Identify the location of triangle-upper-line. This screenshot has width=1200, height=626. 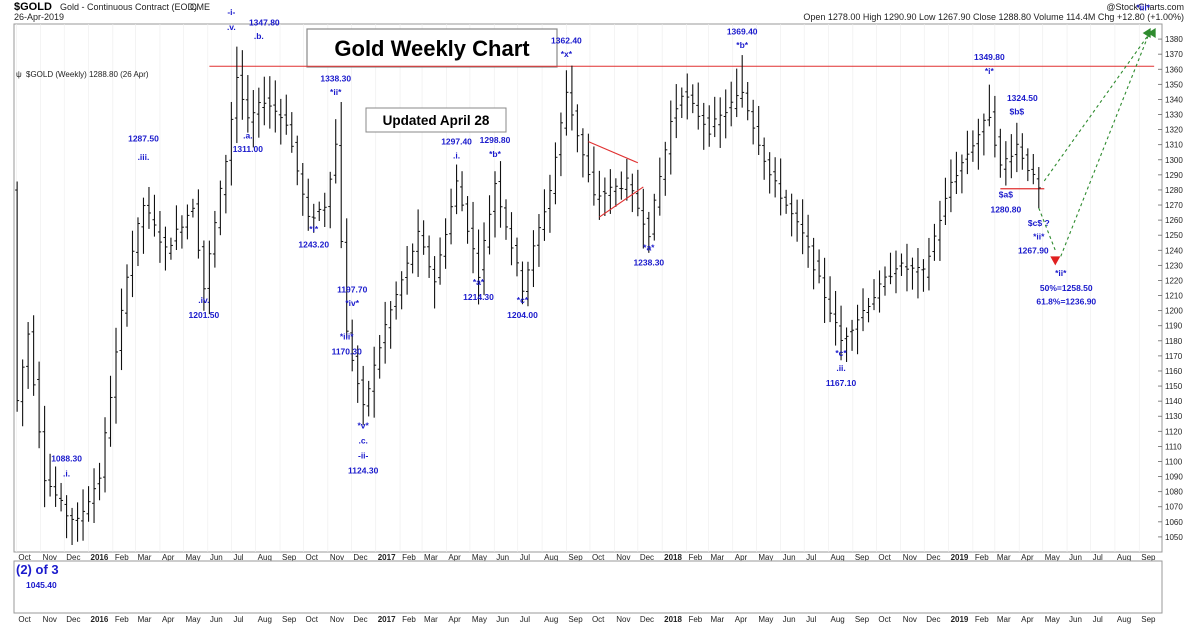
(613, 152).